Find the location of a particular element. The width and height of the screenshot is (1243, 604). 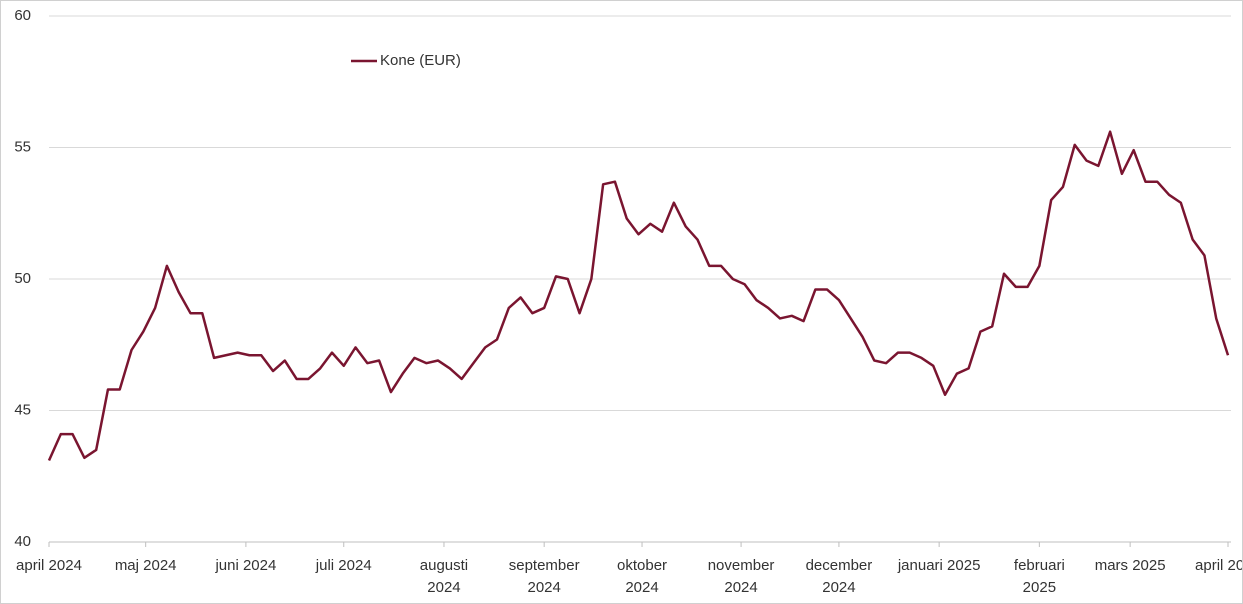

x-tick-label: oktober 2024 is located at coordinates (642, 576).